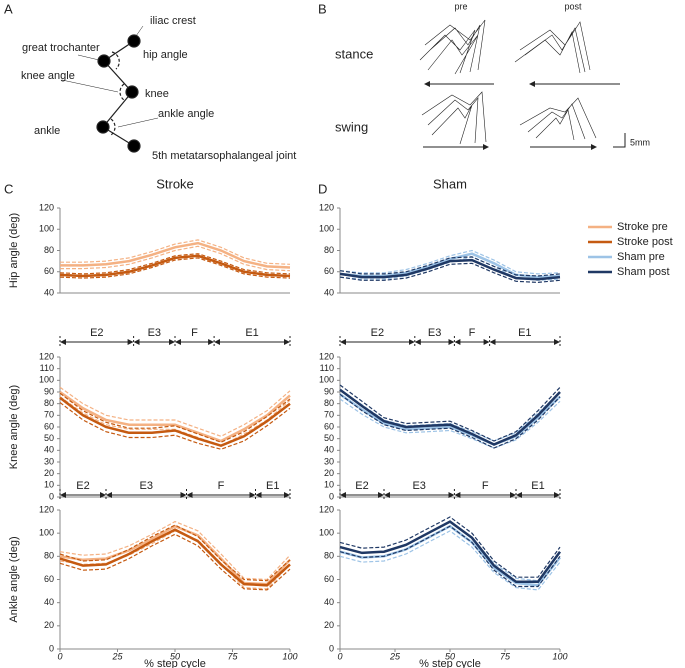 The image size is (685, 668). I want to click on y-tick-label: 10, so click(49, 485).